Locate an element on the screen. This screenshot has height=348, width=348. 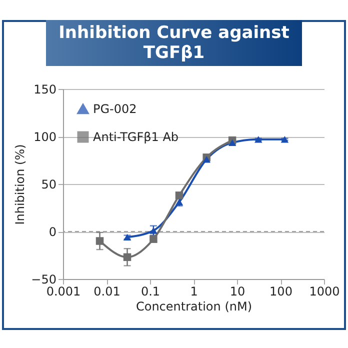
x-axis-title: Concentration (nM) is located at coordinates (194, 307).